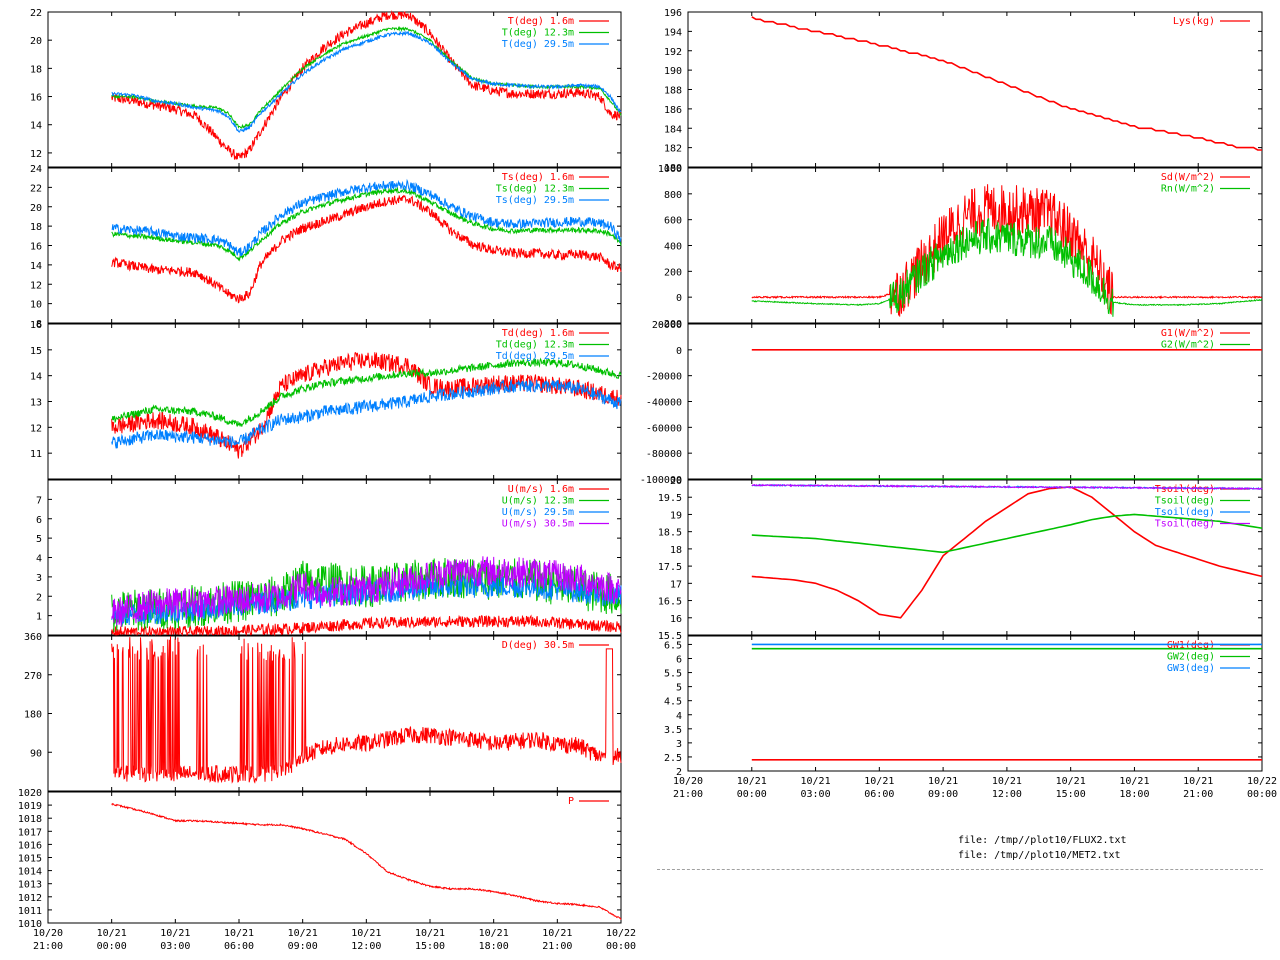  What do you see at coordinates (538, 501) in the screenshot?
I see `legend-label: U(m/s) 12.3m` at bounding box center [538, 501].